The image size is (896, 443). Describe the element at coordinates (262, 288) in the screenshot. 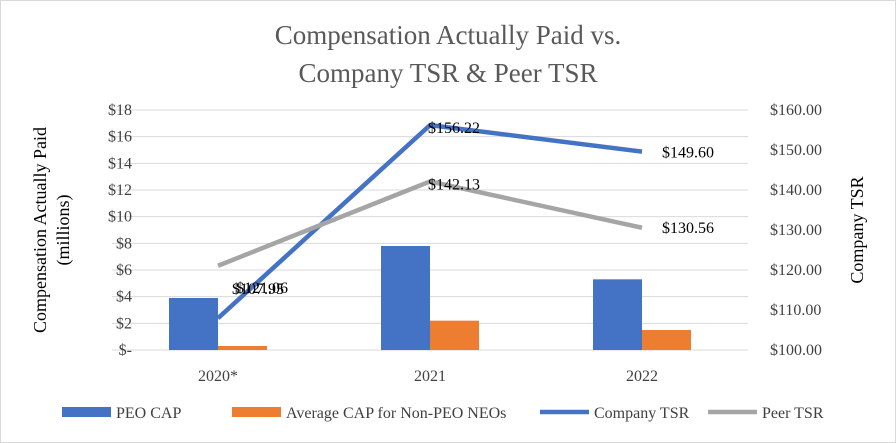

I see `data-label: $121.06` at that location.